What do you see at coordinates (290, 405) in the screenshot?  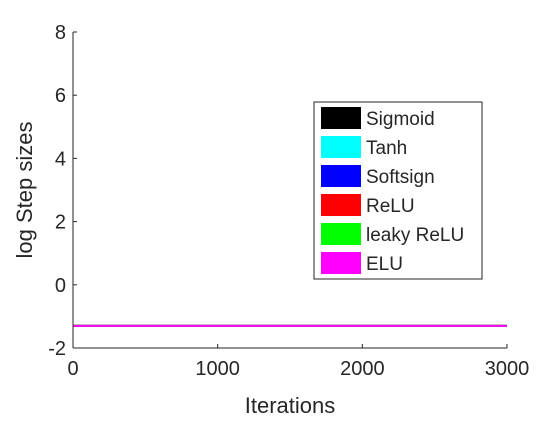 I see `x-axis-label: Iterations` at bounding box center [290, 405].